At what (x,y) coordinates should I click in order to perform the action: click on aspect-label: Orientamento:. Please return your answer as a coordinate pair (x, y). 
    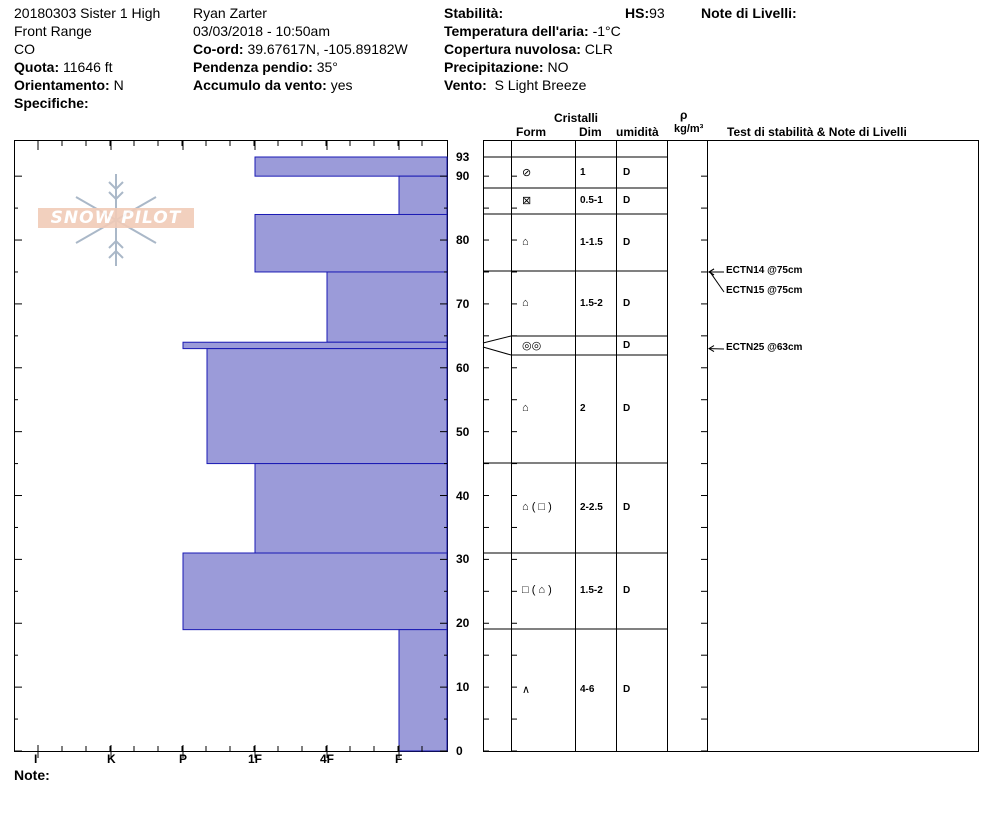
    Looking at the image, I should click on (62, 85).